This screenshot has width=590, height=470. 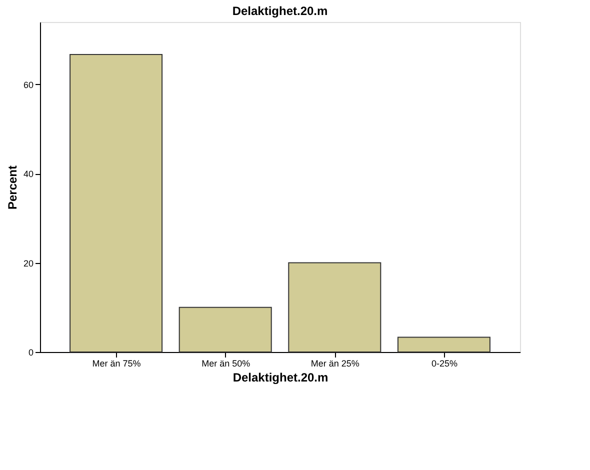 I want to click on y-axis-title: Percent, so click(x=12, y=187).